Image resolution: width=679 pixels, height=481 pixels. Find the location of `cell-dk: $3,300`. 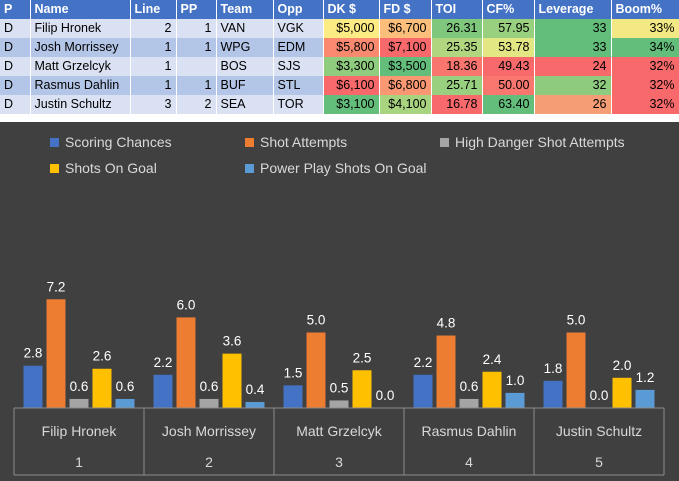

cell-dk: $3,300 is located at coordinates (351, 66).